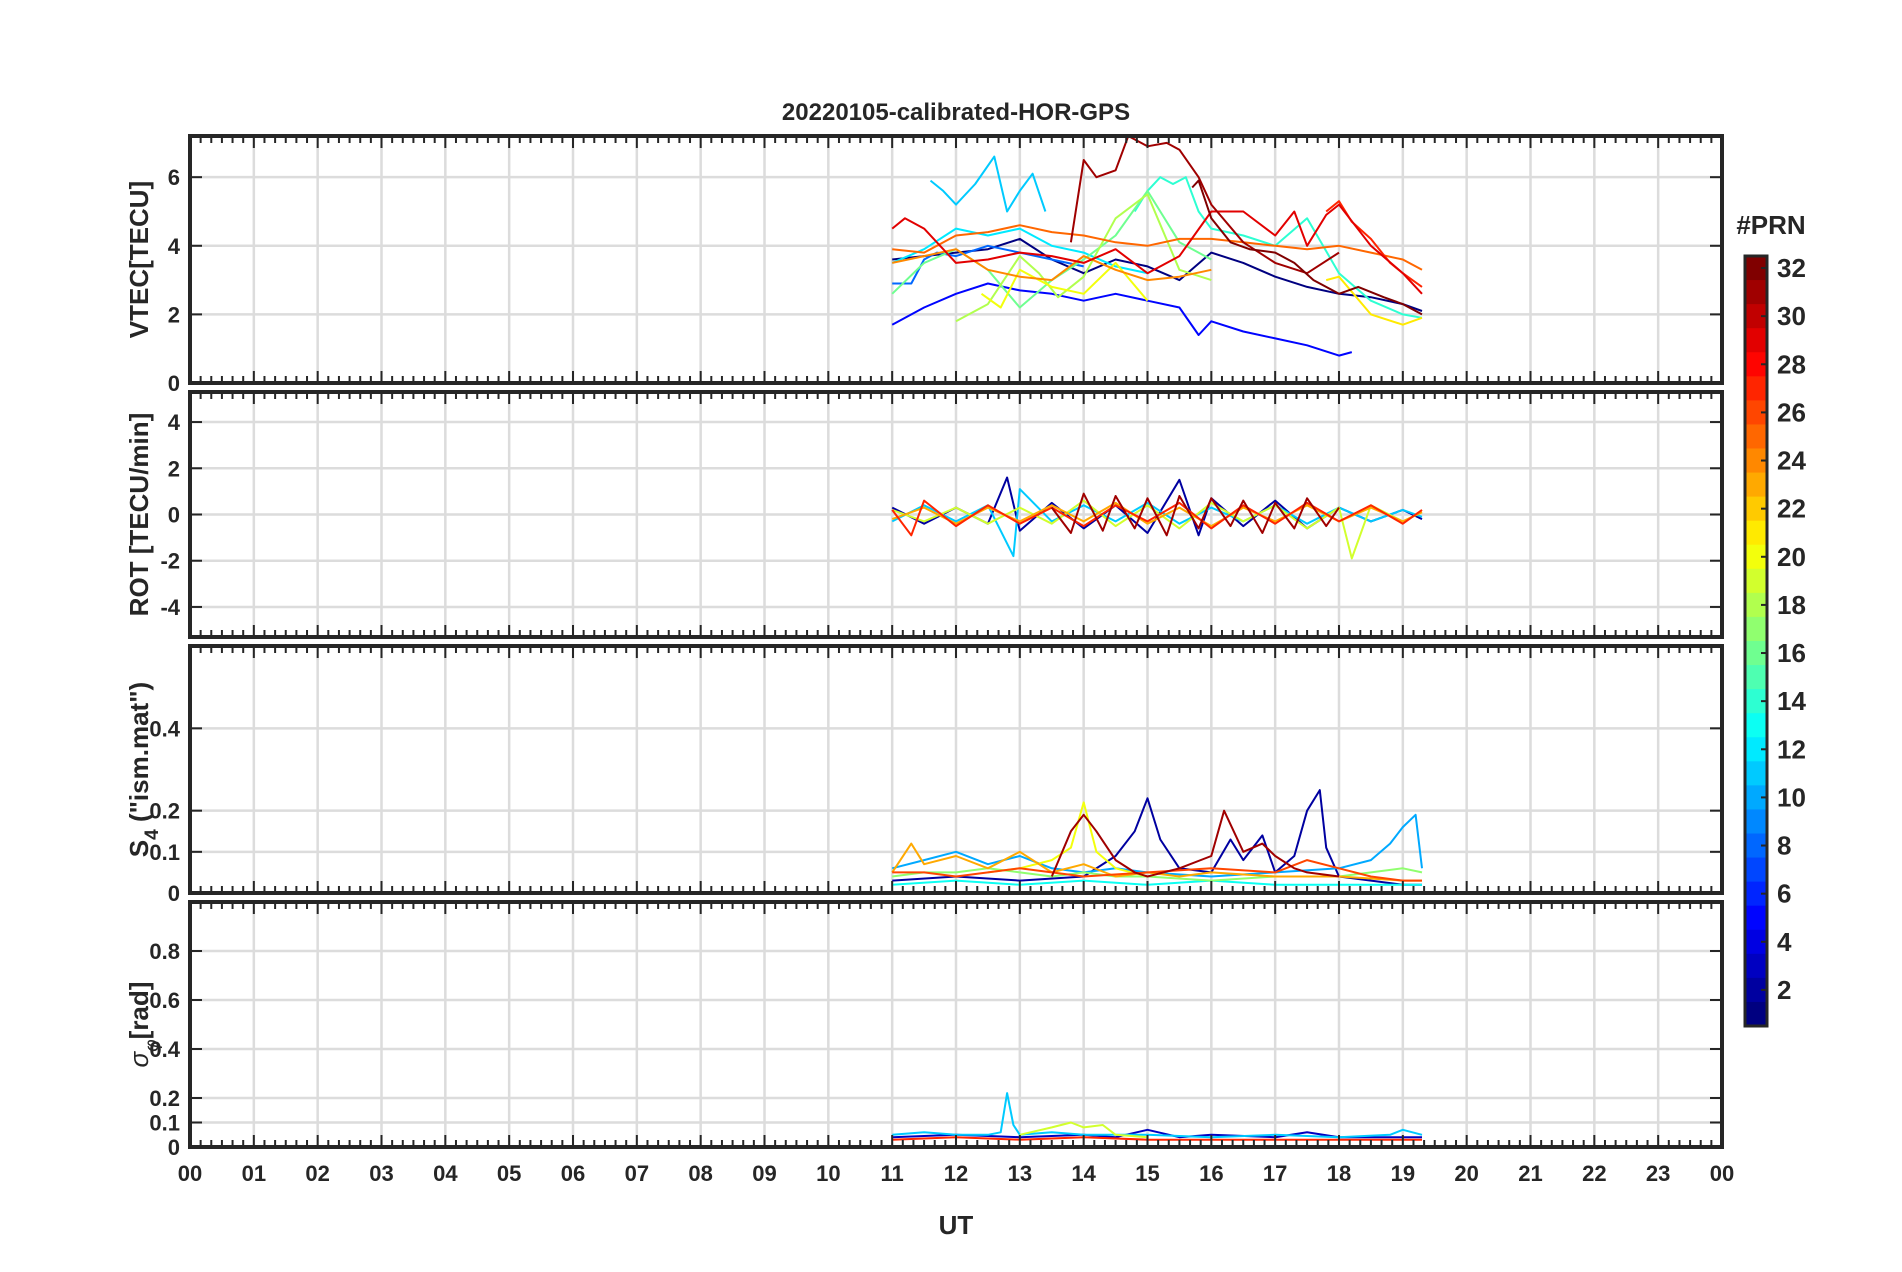 The height and width of the screenshot is (1272, 1902). Describe the element at coordinates (764, 1173) in the screenshot. I see `x-tick-label: 09` at that location.